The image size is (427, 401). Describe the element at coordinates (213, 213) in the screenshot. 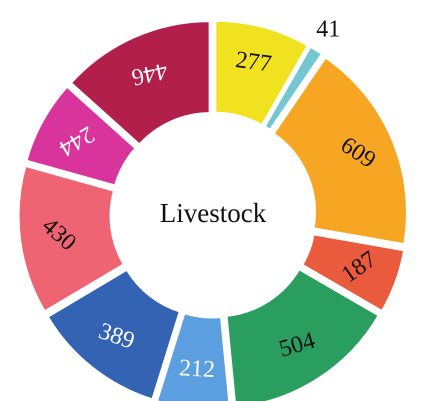

I see `center-label: Livestock` at that location.